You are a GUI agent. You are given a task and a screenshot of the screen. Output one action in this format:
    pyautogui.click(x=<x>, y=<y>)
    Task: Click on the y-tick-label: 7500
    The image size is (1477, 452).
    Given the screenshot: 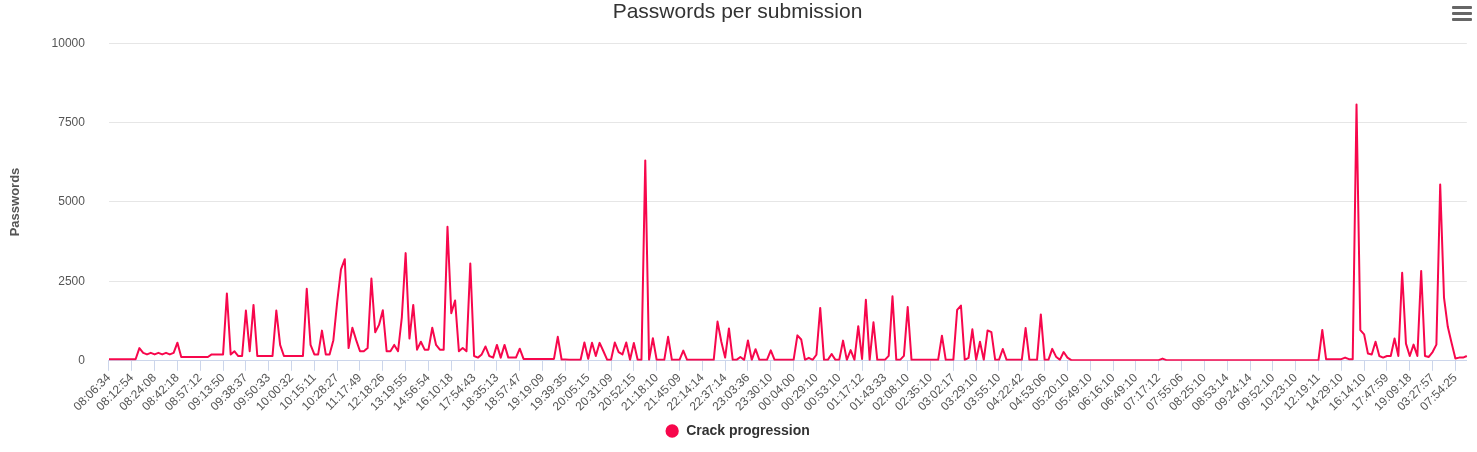 What is the action you would take?
    pyautogui.click(x=72, y=121)
    